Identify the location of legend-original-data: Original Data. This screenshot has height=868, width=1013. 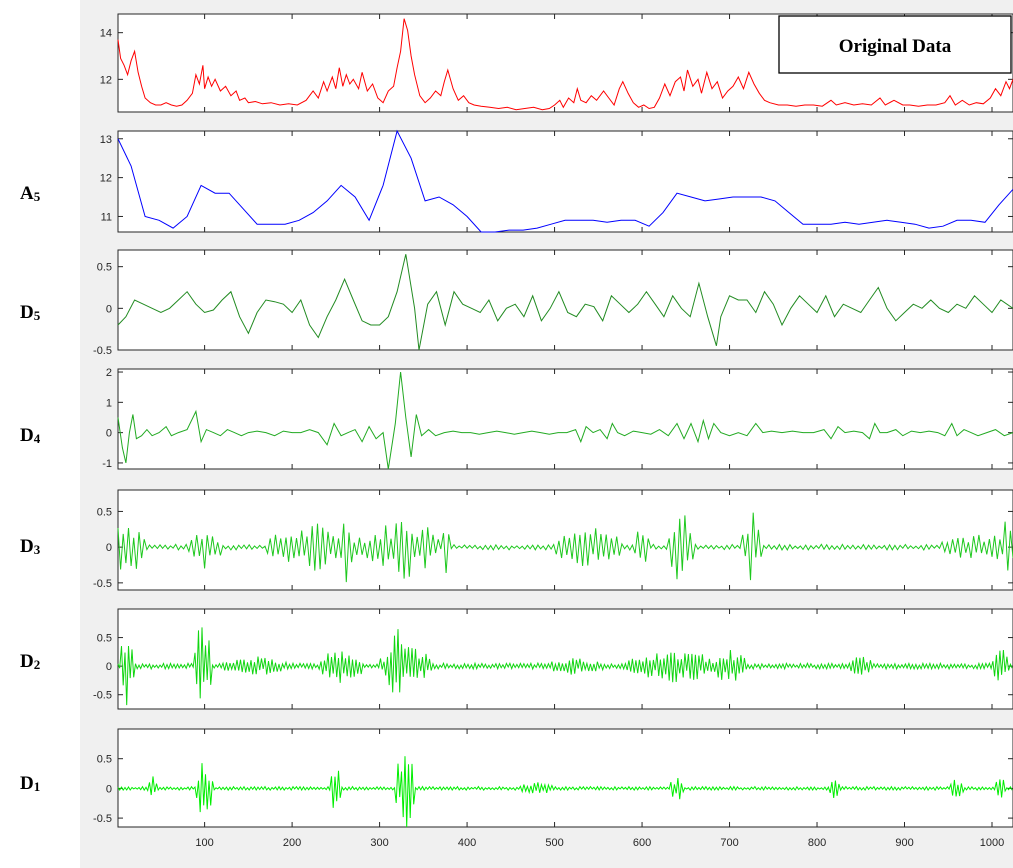
(895, 44).